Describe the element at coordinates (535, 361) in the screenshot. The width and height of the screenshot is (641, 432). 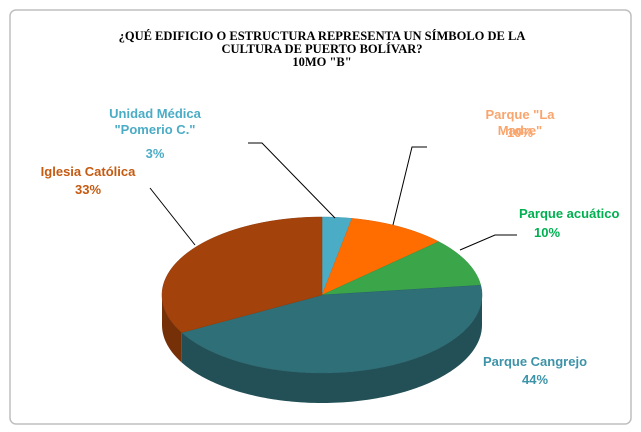
I see `data-label: Parque Cangrejo` at that location.